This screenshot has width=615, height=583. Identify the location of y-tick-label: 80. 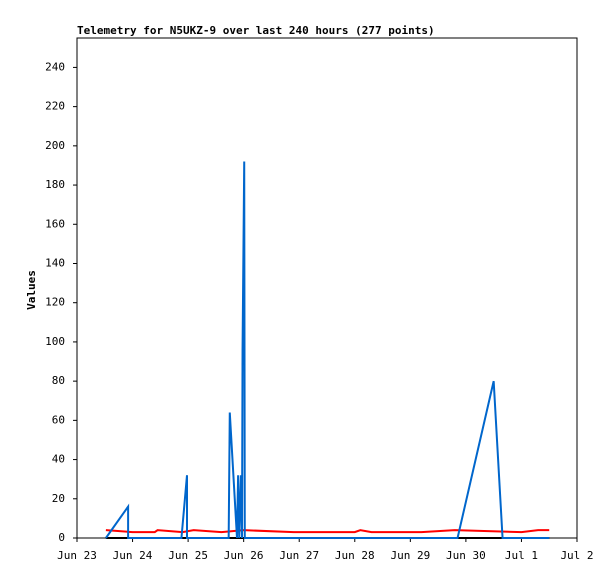
(58, 380).